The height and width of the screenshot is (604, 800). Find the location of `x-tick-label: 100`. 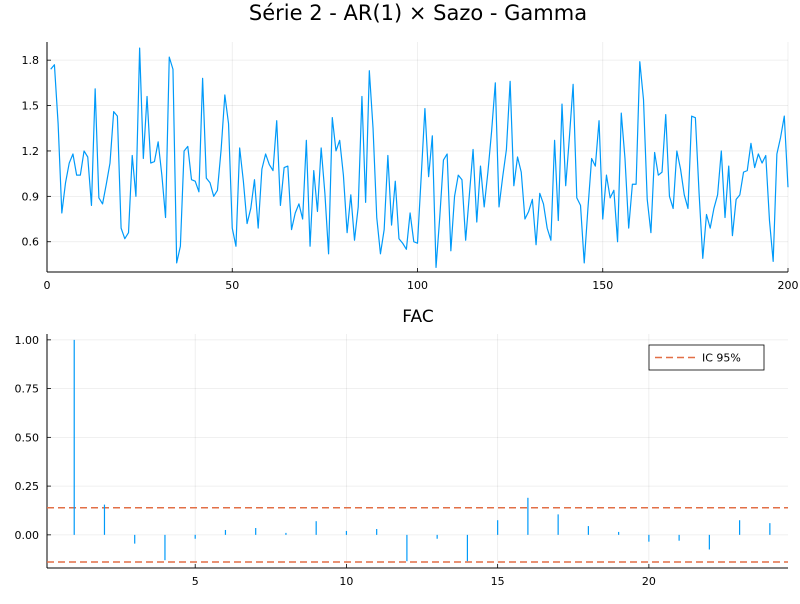

x-tick-label: 100 is located at coordinates (417, 285).